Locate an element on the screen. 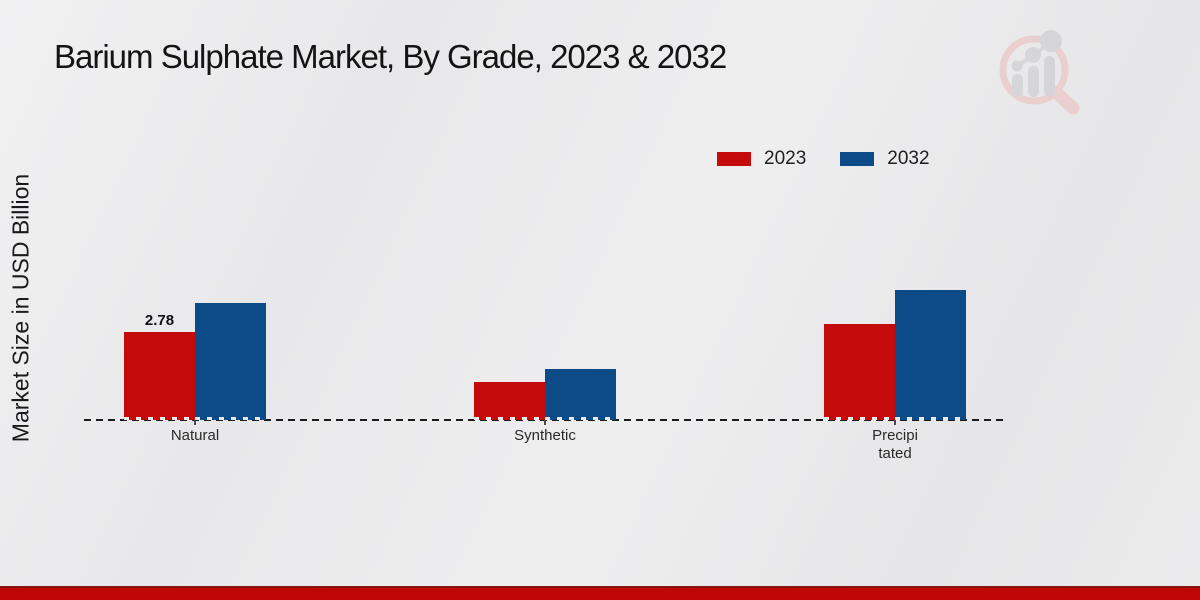 The width and height of the screenshot is (1200, 600). bar-2023-precipitated is located at coordinates (859, 372).